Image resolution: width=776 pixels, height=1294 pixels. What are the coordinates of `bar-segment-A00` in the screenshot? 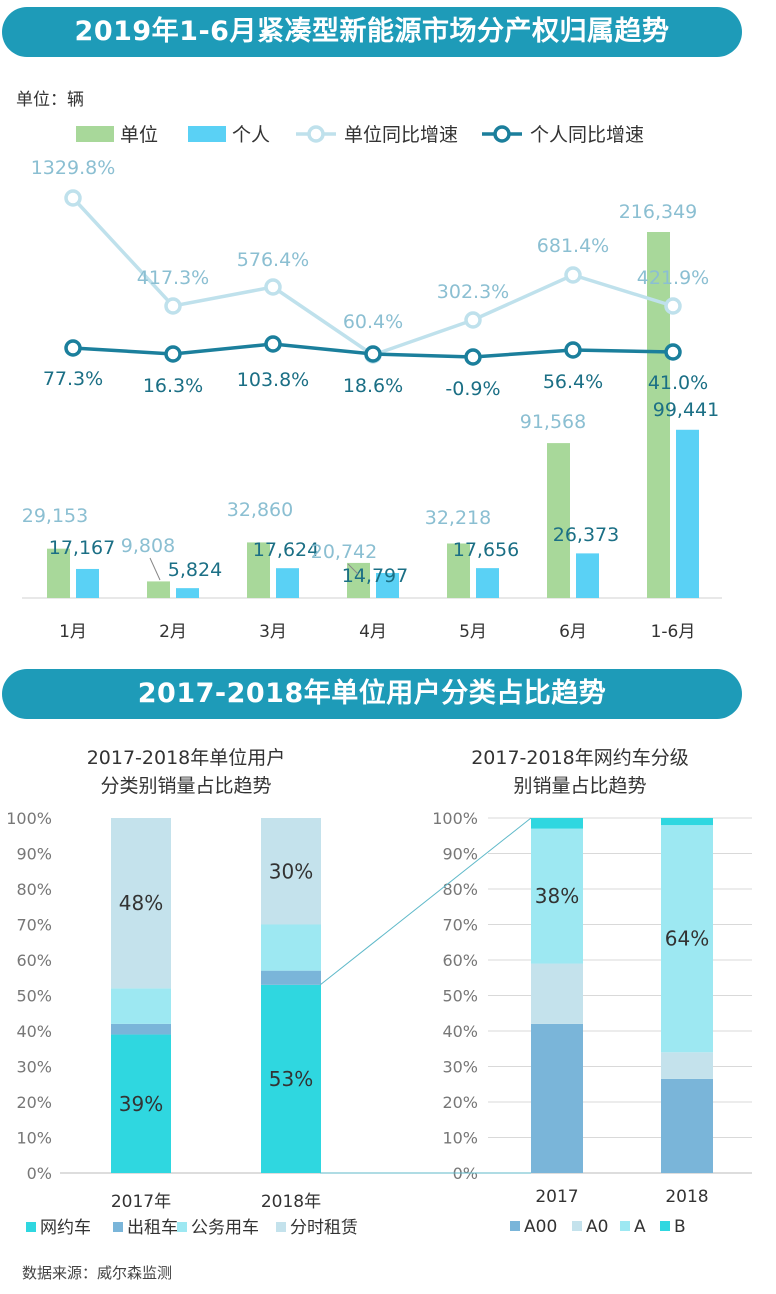 It's located at (687, 1125).